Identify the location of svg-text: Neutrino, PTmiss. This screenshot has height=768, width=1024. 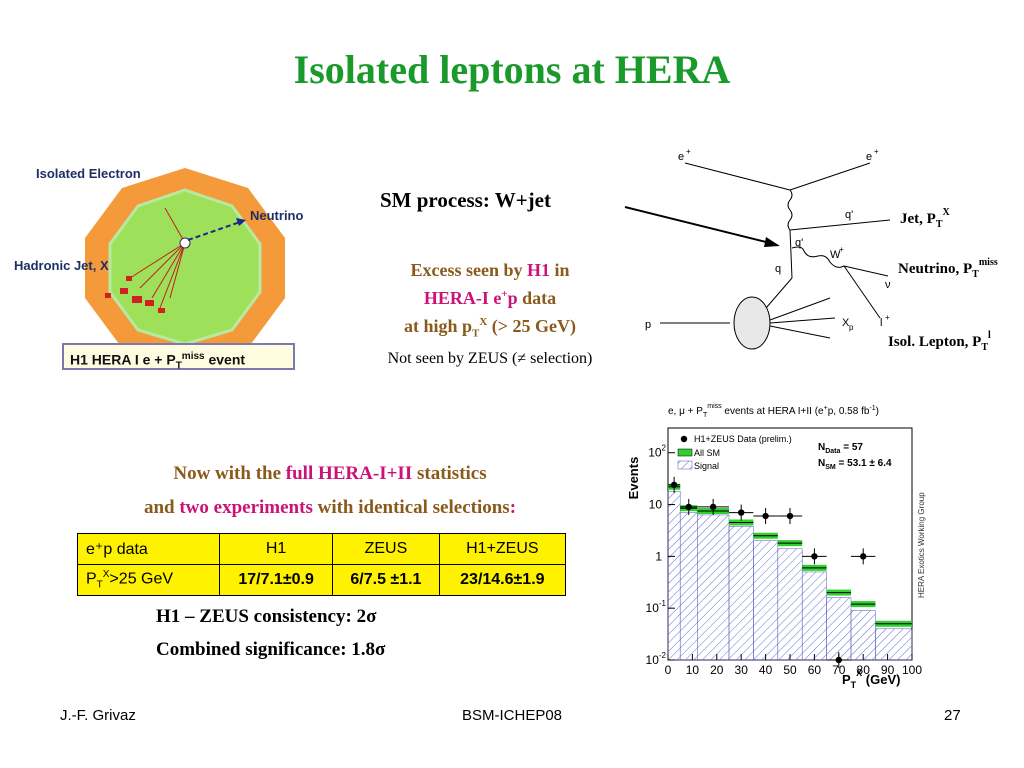
(948, 268).